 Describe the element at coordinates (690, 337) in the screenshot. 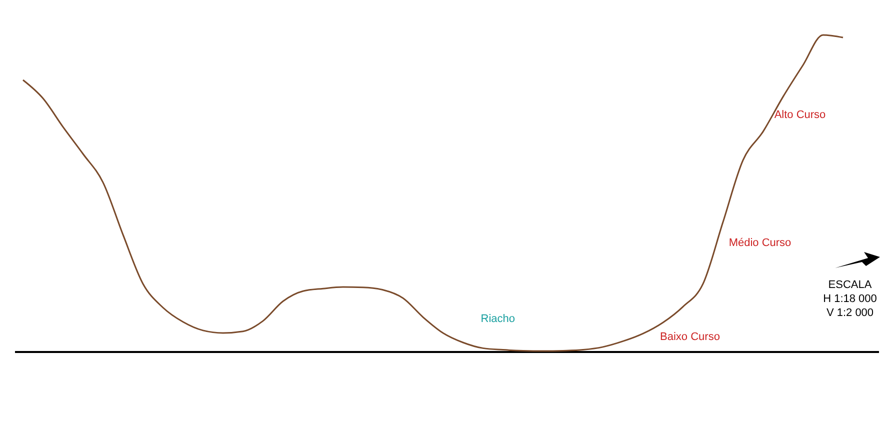

I see `annotation: Baixo Curso` at that location.